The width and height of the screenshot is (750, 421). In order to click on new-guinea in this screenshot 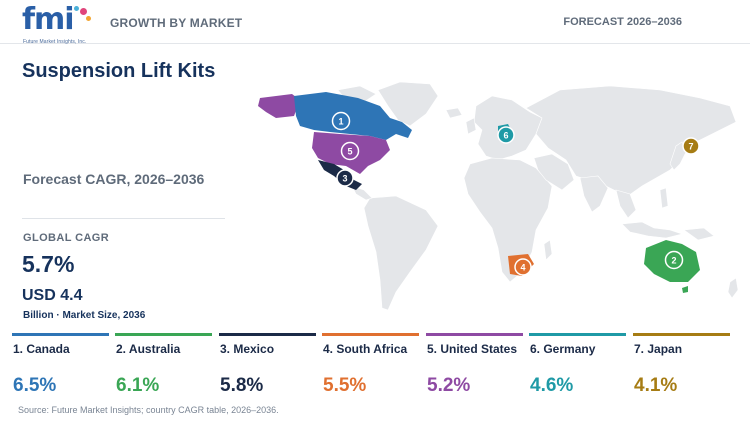, I will do `click(699, 234)`.